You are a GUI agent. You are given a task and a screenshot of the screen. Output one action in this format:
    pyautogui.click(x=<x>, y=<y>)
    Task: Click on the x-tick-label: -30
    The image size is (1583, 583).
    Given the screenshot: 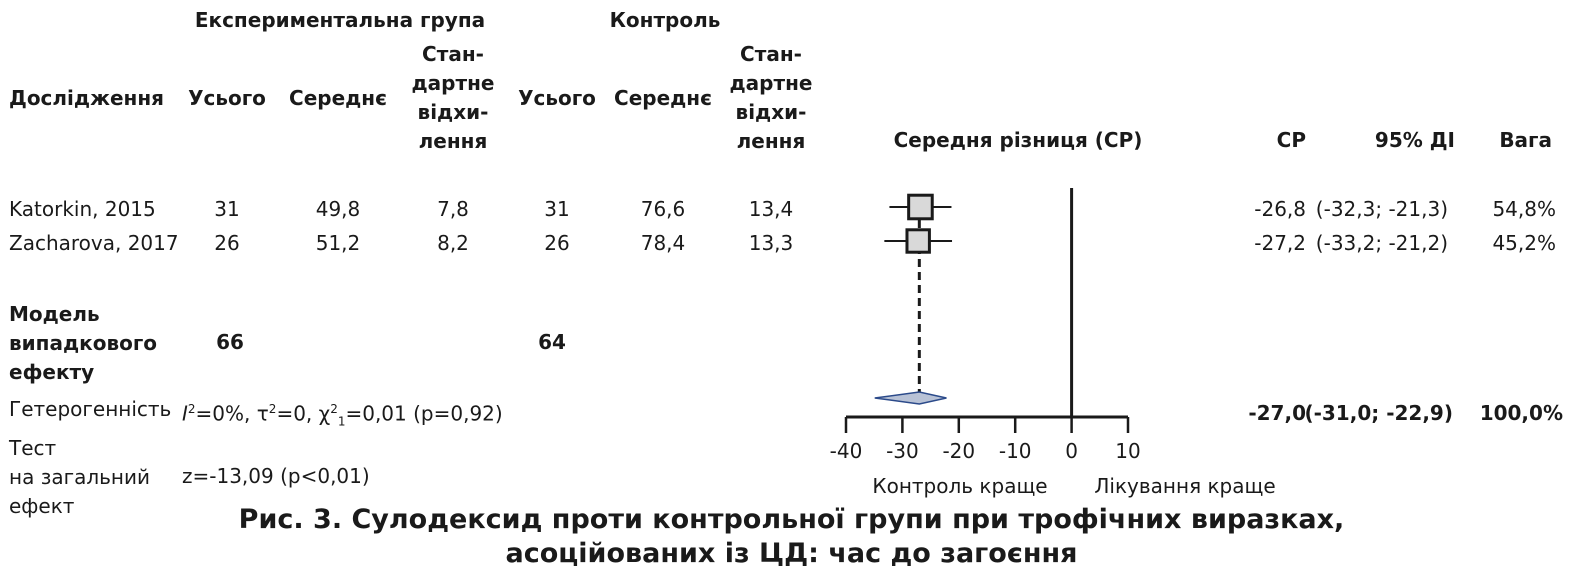 What is the action you would take?
    pyautogui.click(x=902, y=451)
    